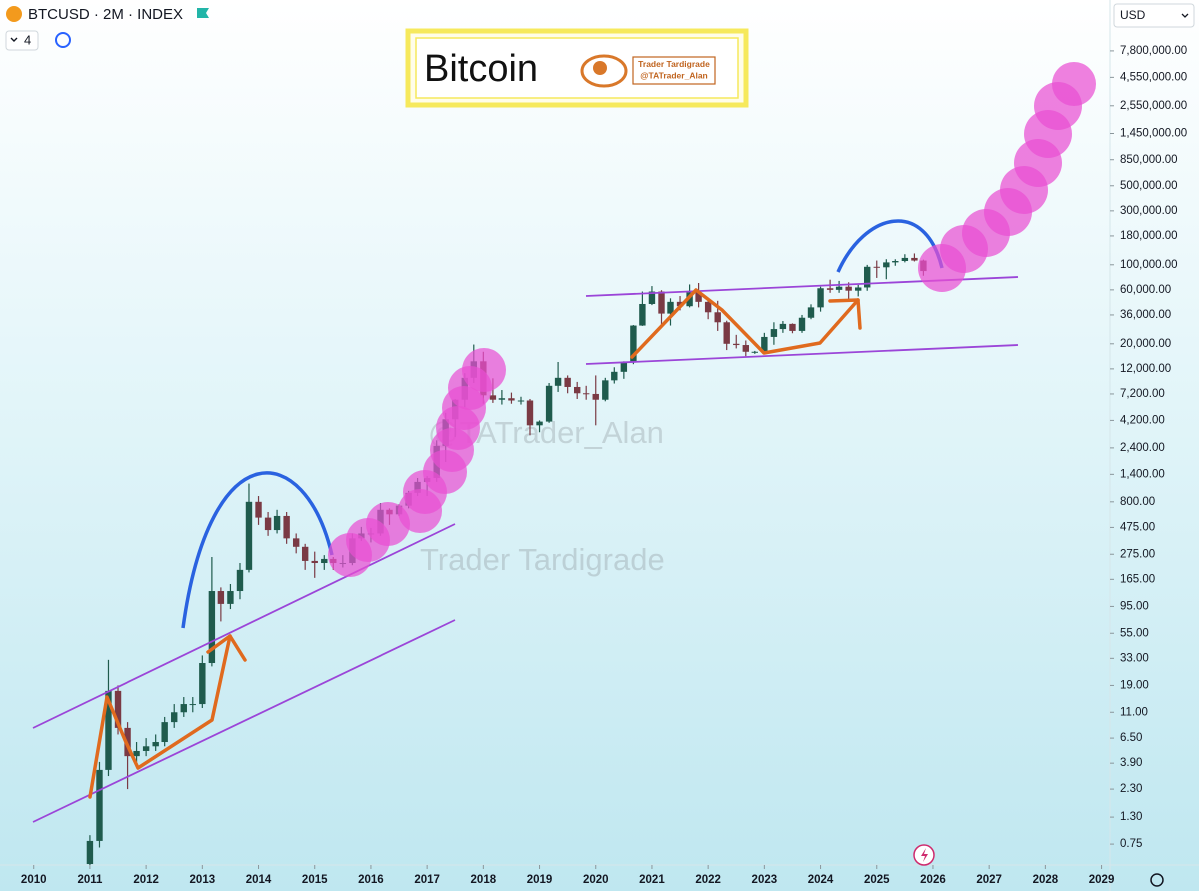 The height and width of the screenshot is (896, 1199). Describe the element at coordinates (63, 40) in the screenshot. I see `refresh-icon` at that location.